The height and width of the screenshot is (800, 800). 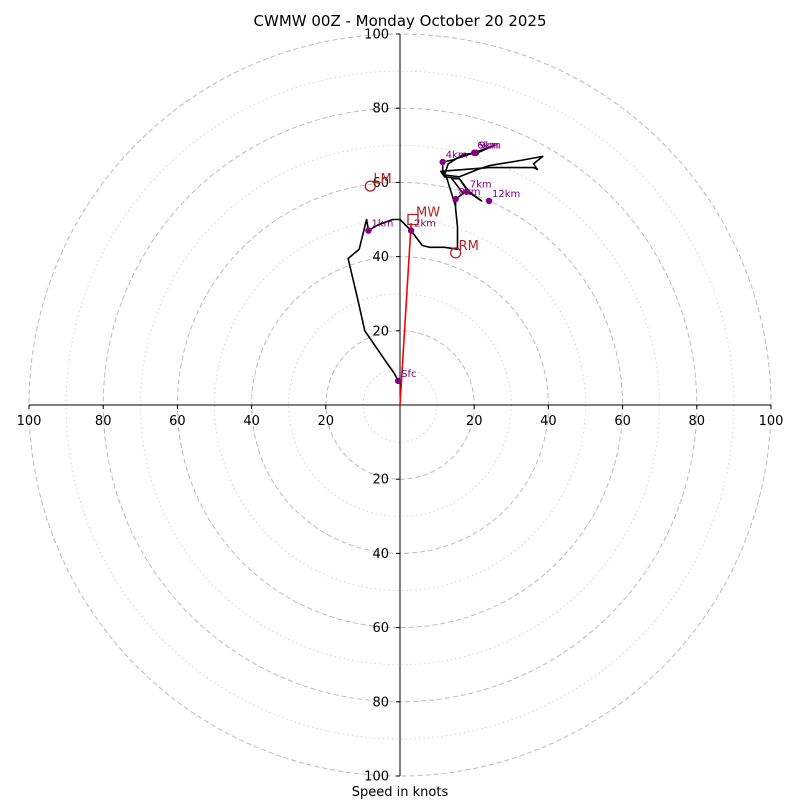 I want to click on storm-motion-marker-MW, so click(x=413, y=219).